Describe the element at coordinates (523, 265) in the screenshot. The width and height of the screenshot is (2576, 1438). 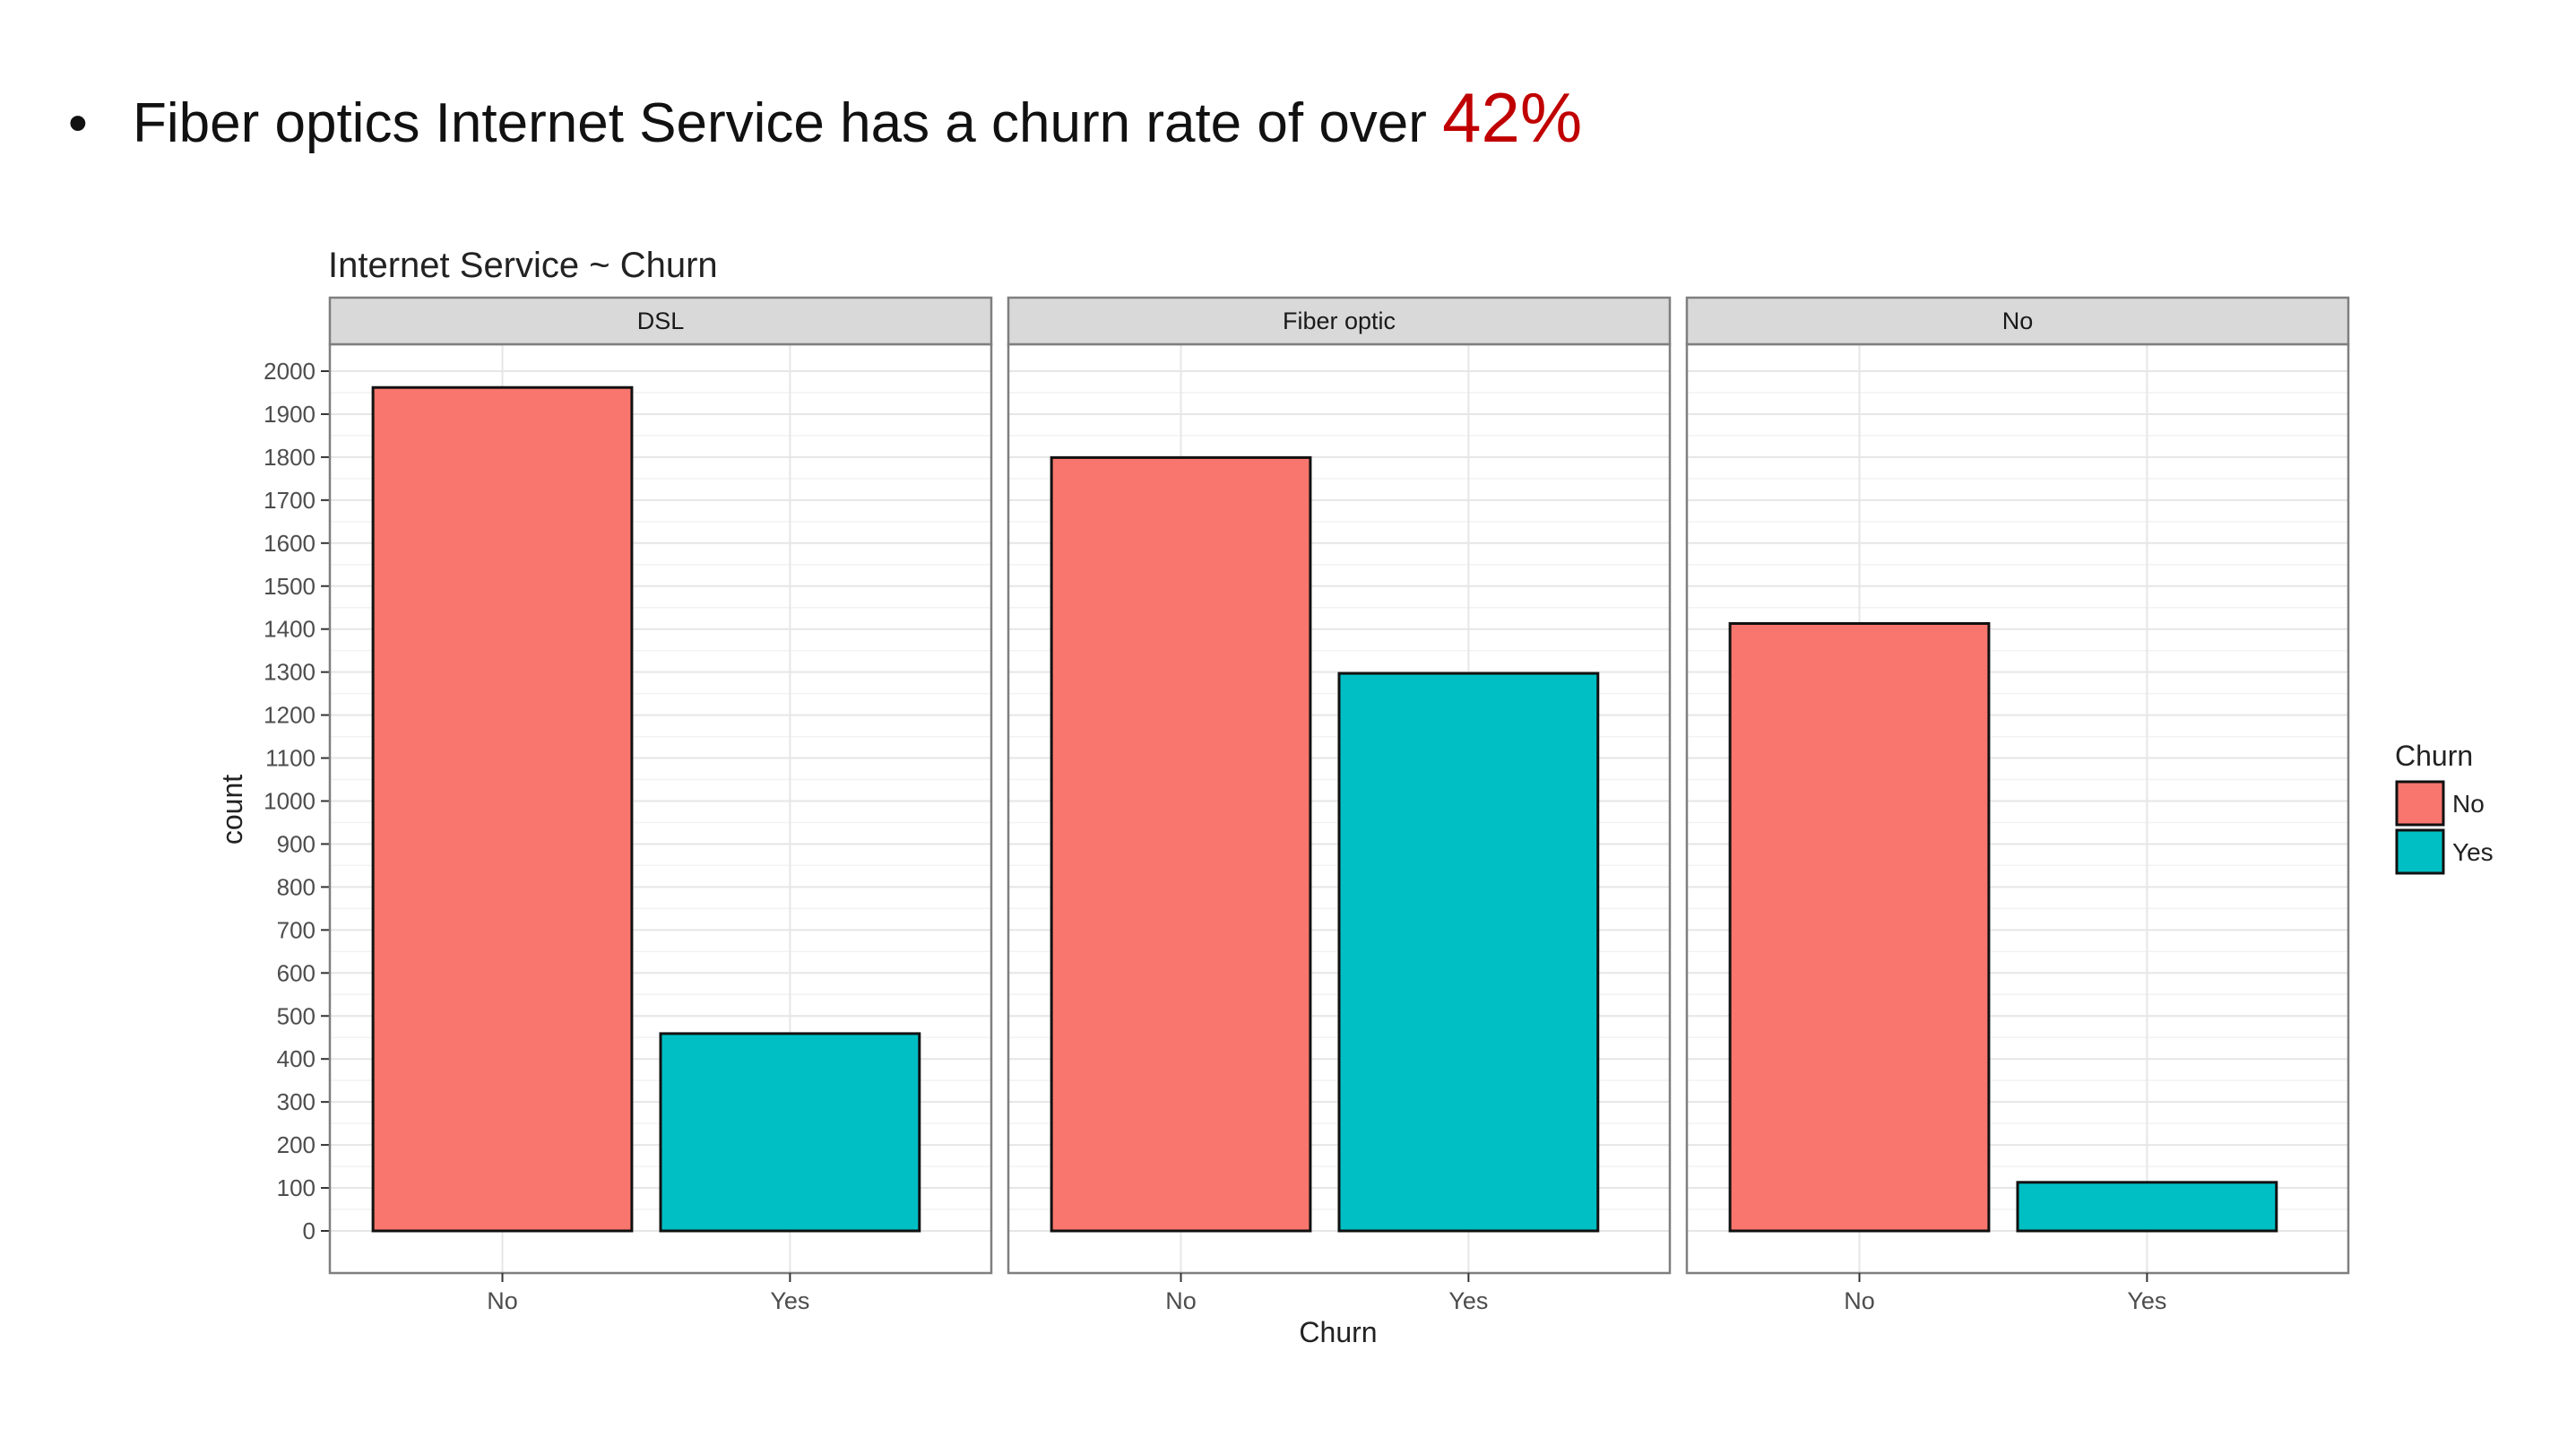
I see `chart-title: Internet Service ~ Churn` at that location.